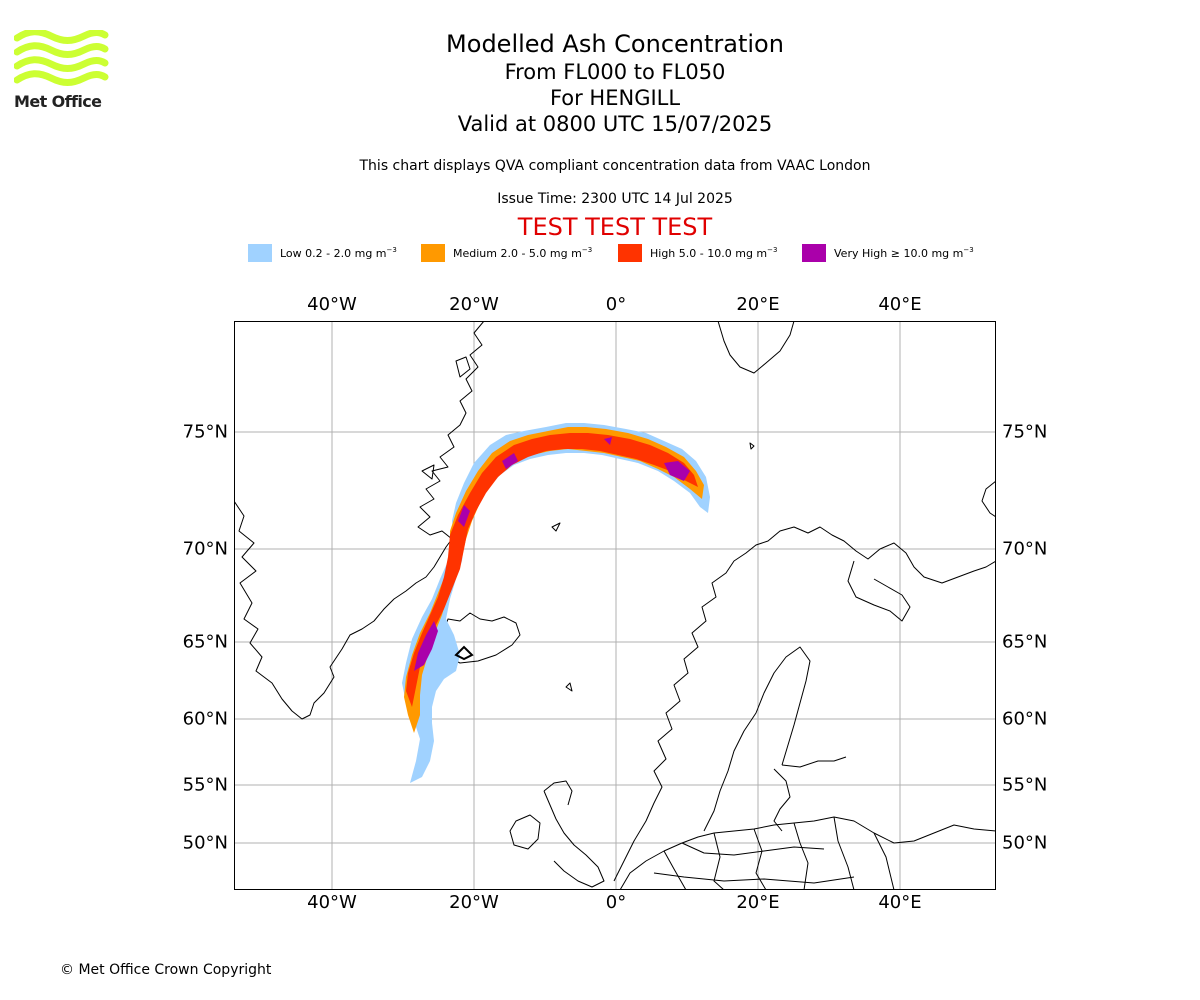 The height and width of the screenshot is (1000, 1200). Describe the element at coordinates (552, 570) in the screenshot. I see `ash-high-concentration` at that location.